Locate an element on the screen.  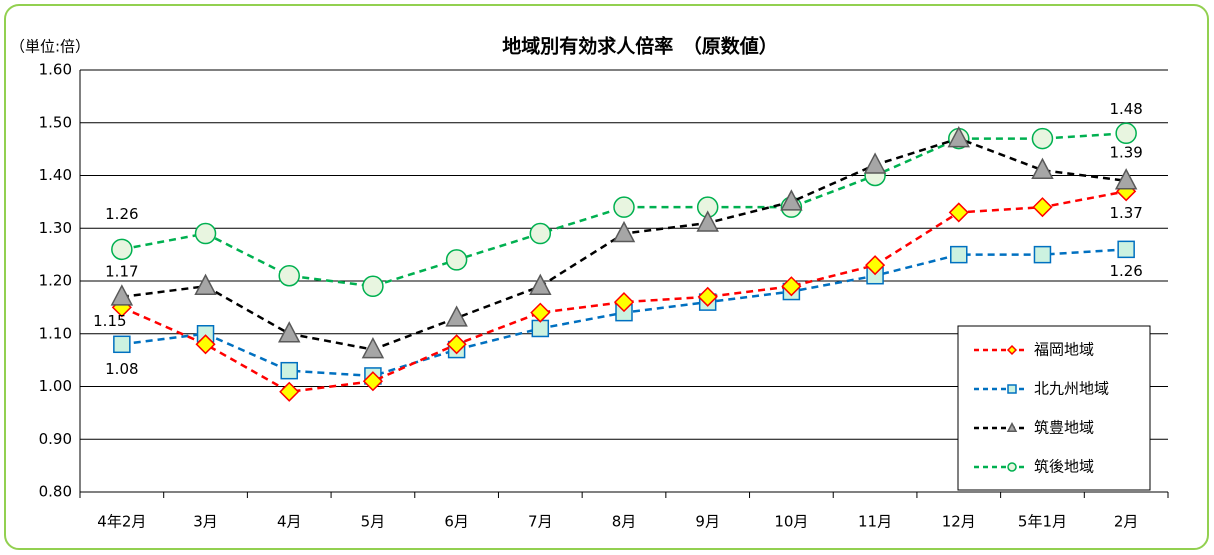
data-label: 1.48 is located at coordinates (1125, 109).